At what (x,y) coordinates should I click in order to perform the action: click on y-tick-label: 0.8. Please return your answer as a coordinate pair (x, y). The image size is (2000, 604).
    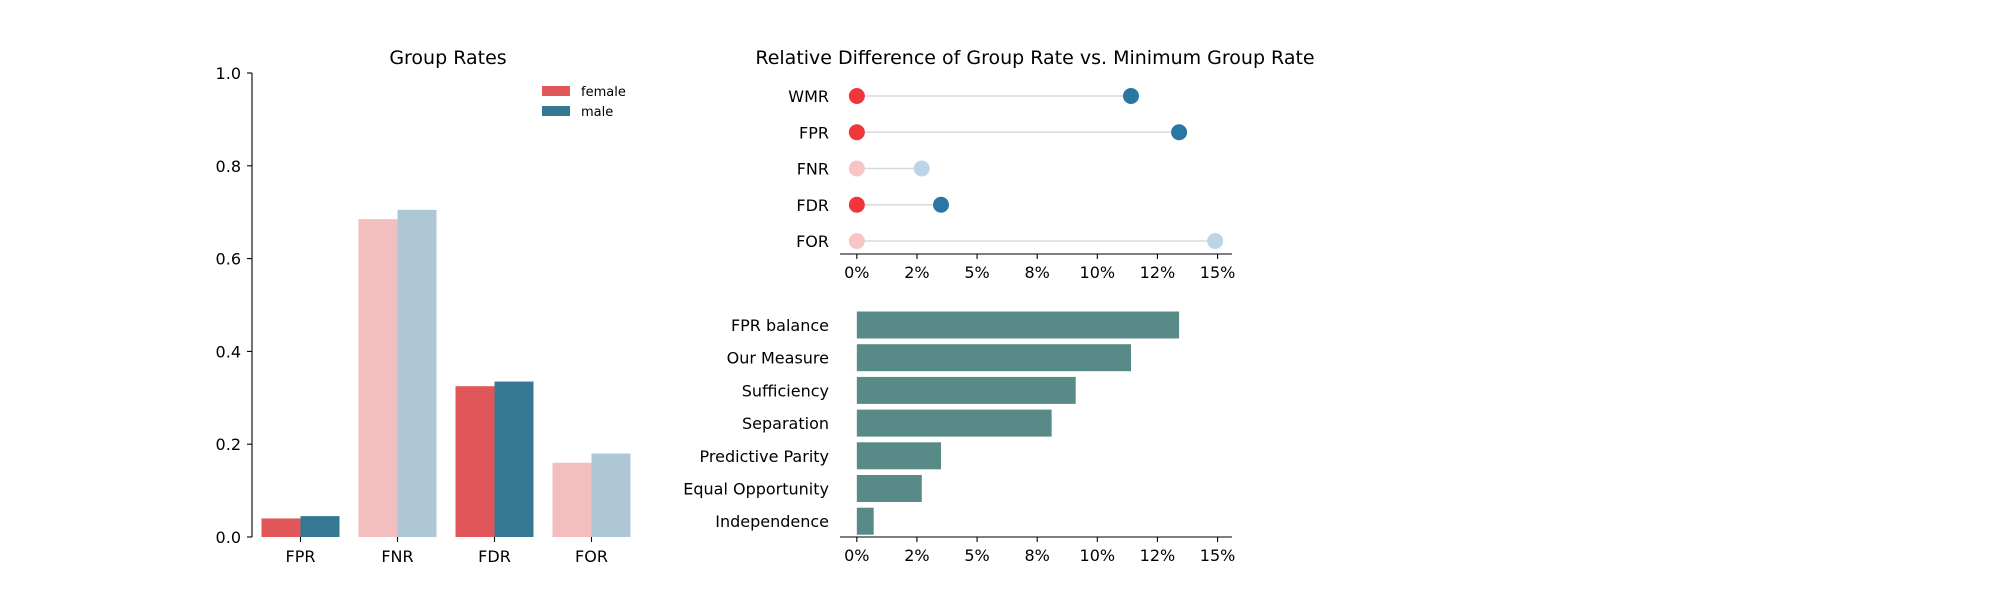
    Looking at the image, I should click on (228, 166).